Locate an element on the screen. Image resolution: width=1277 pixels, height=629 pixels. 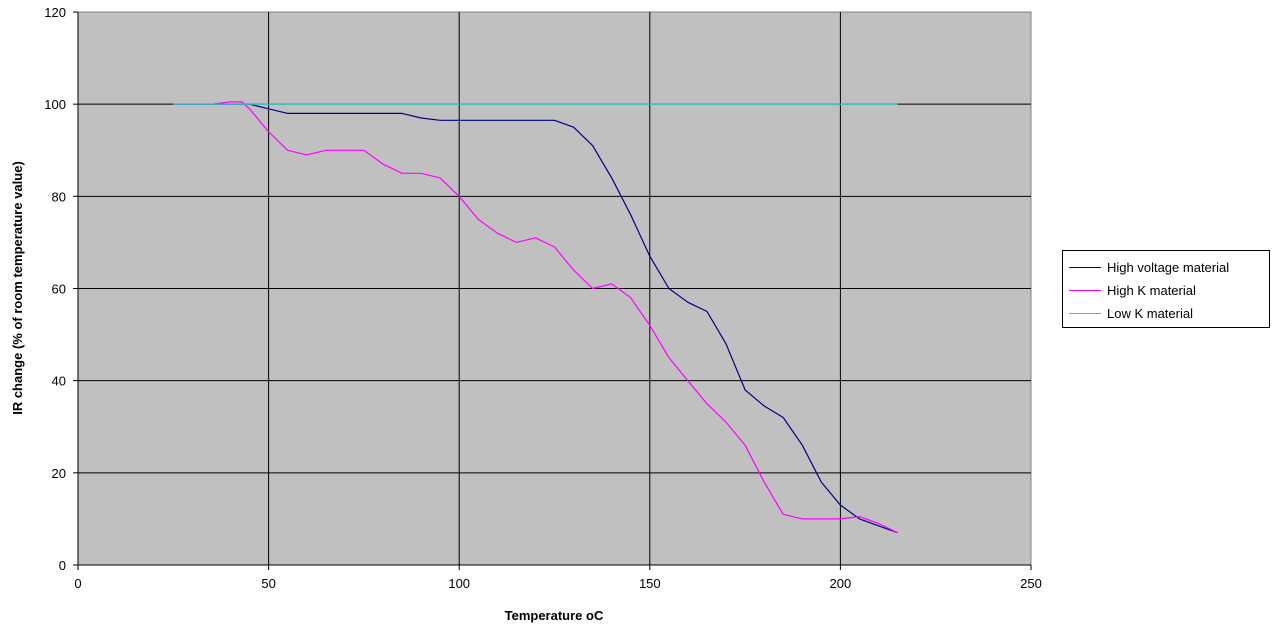
y-tick-label: 60 is located at coordinates (59, 289).